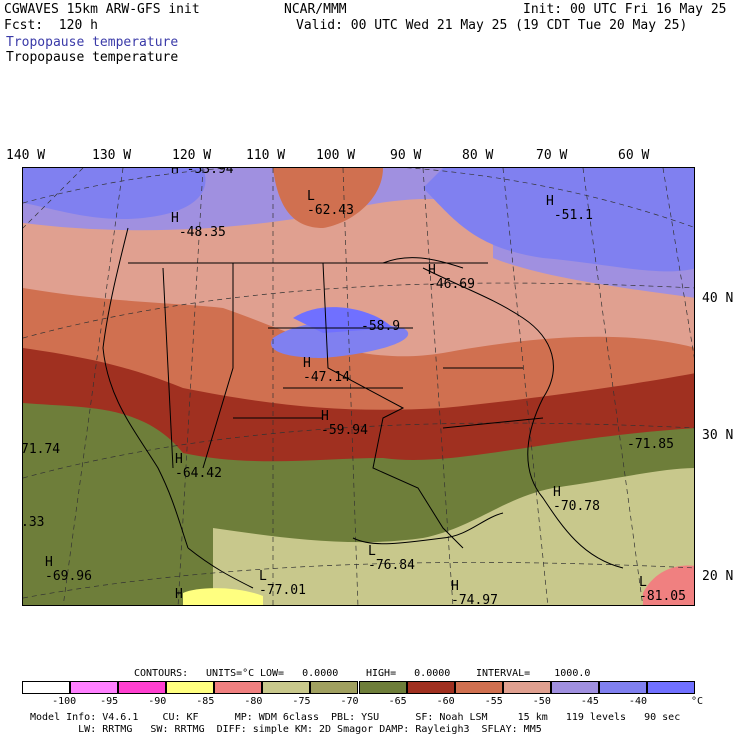 This screenshot has height=740, width=740. Describe the element at coordinates (230, 673) in the screenshot. I see `contours-units: UNITS=°C` at that location.